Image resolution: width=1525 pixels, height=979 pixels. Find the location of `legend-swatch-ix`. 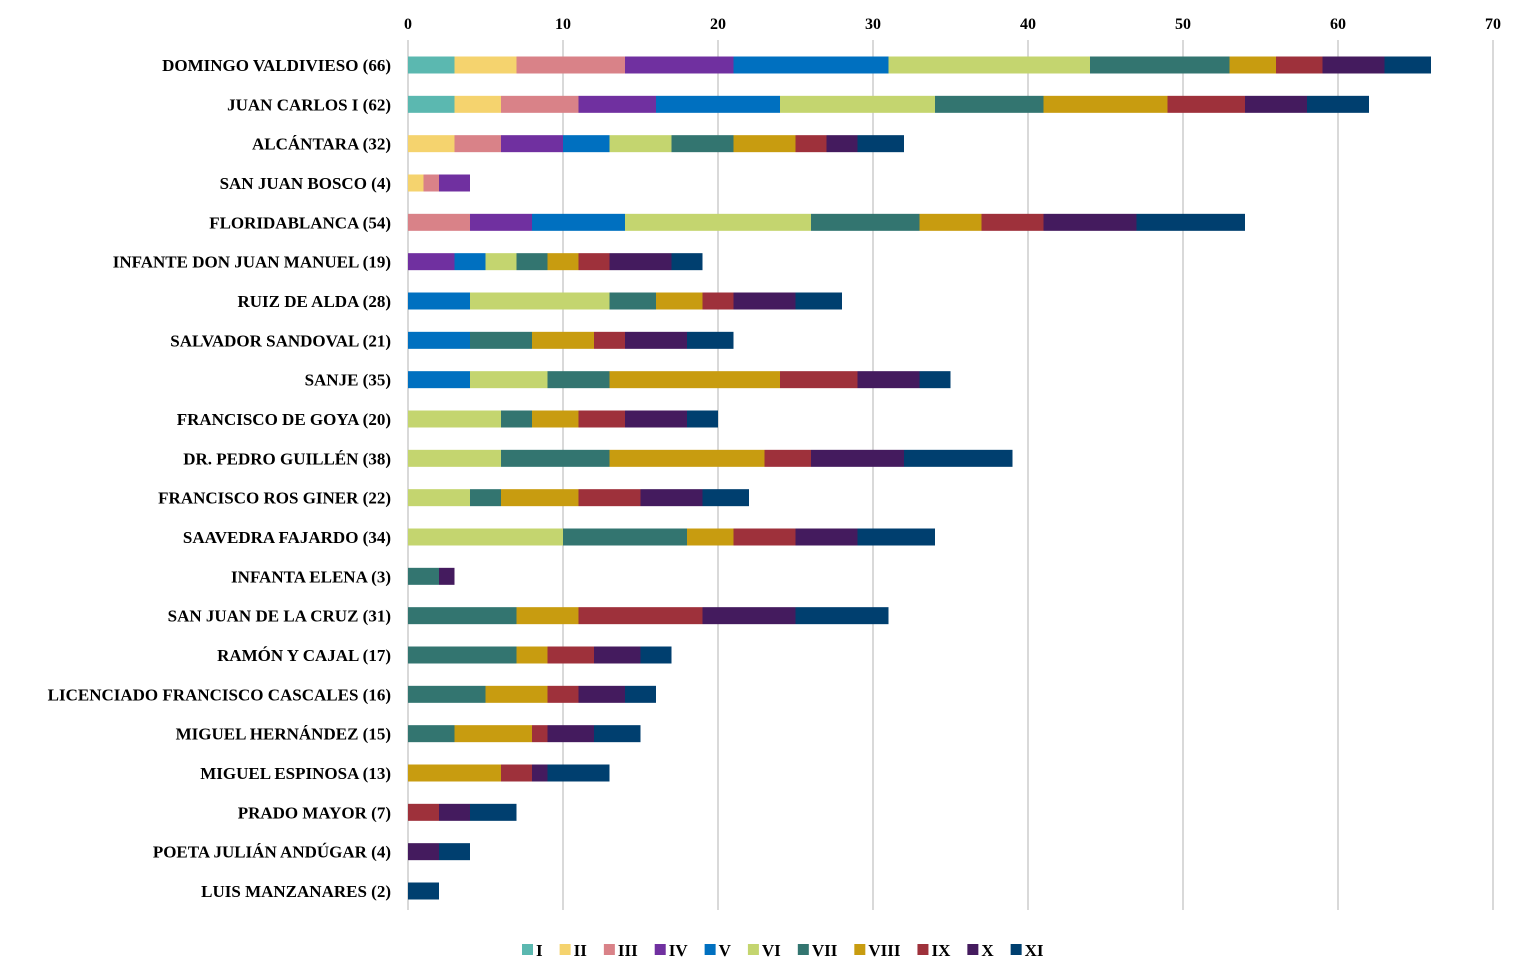

legend-swatch-ix is located at coordinates (923, 949).